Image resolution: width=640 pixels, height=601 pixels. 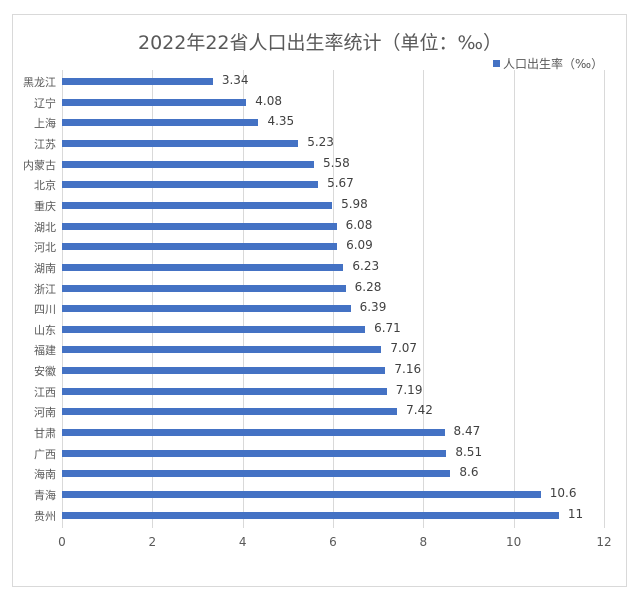 What do you see at coordinates (467, 431) in the screenshot?
I see `value-label: 8.47` at bounding box center [467, 431].